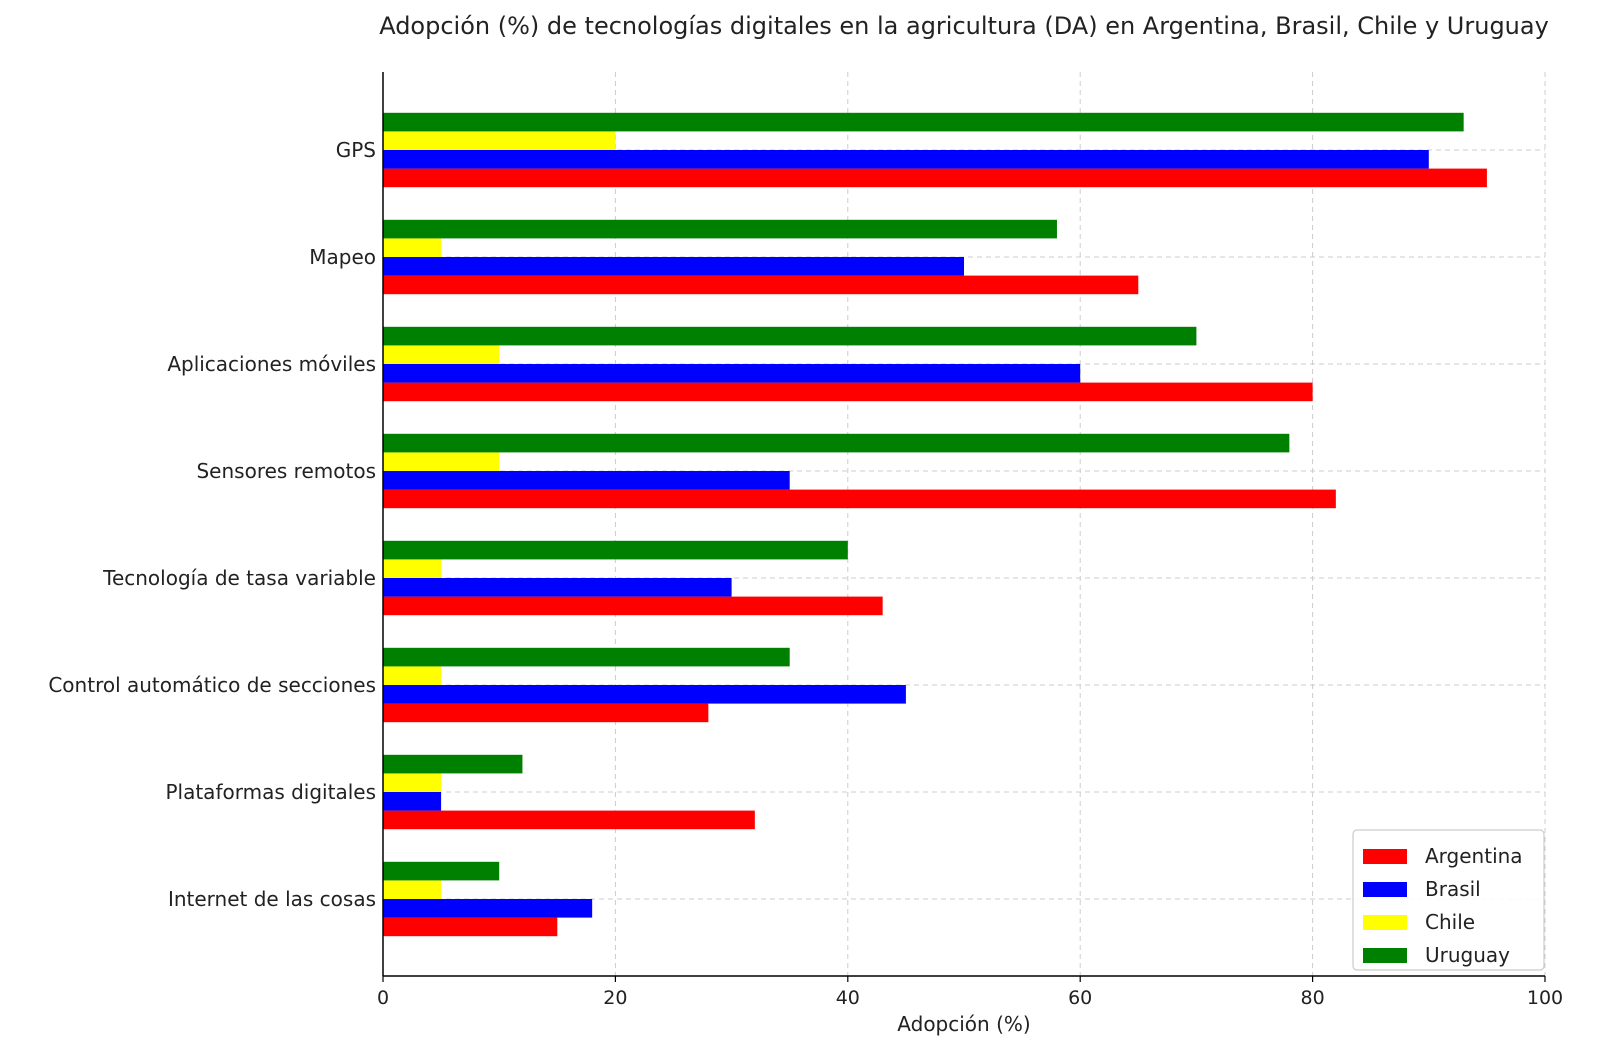 The width and height of the screenshot is (1600, 1045). What do you see at coordinates (270, 792) in the screenshot?
I see `category-label: Plataformas digitales` at bounding box center [270, 792].